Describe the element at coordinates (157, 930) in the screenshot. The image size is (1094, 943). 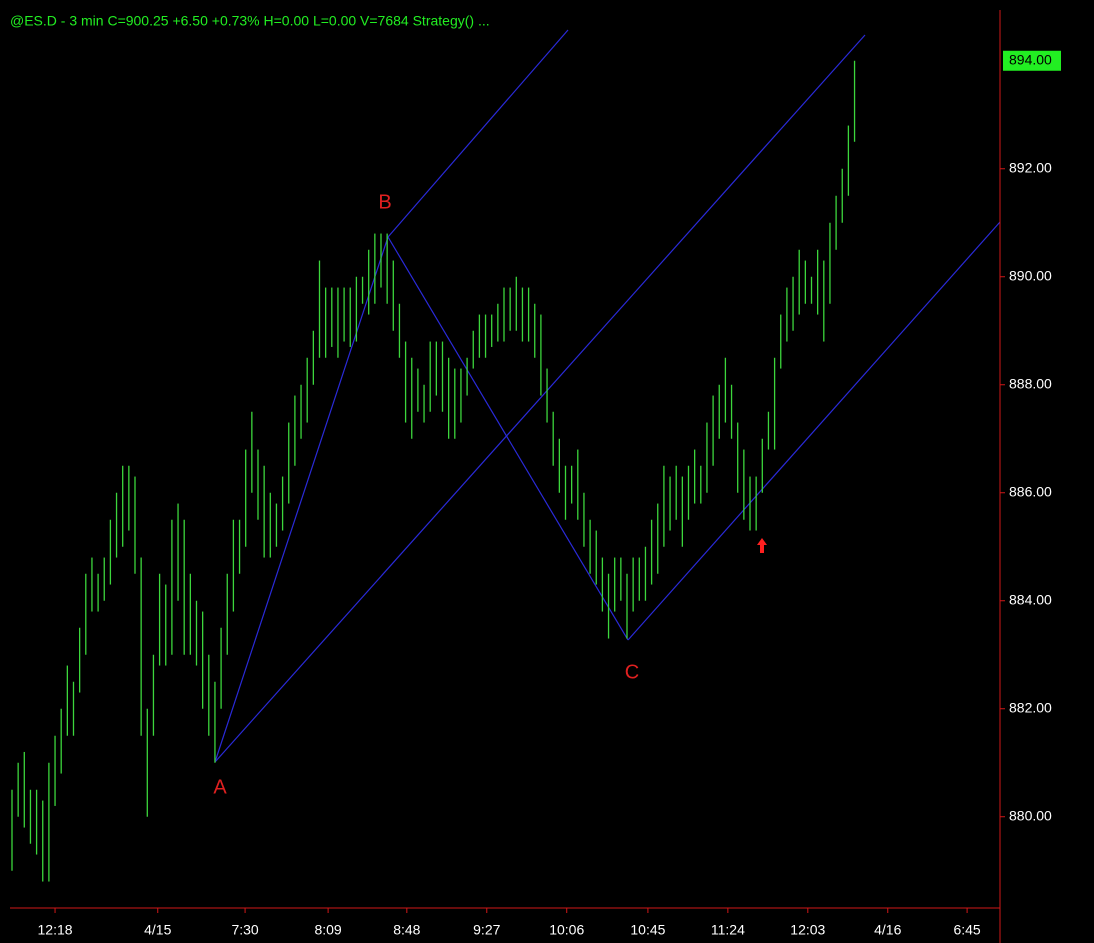
I see `x-tick-label: 4/15` at that location.